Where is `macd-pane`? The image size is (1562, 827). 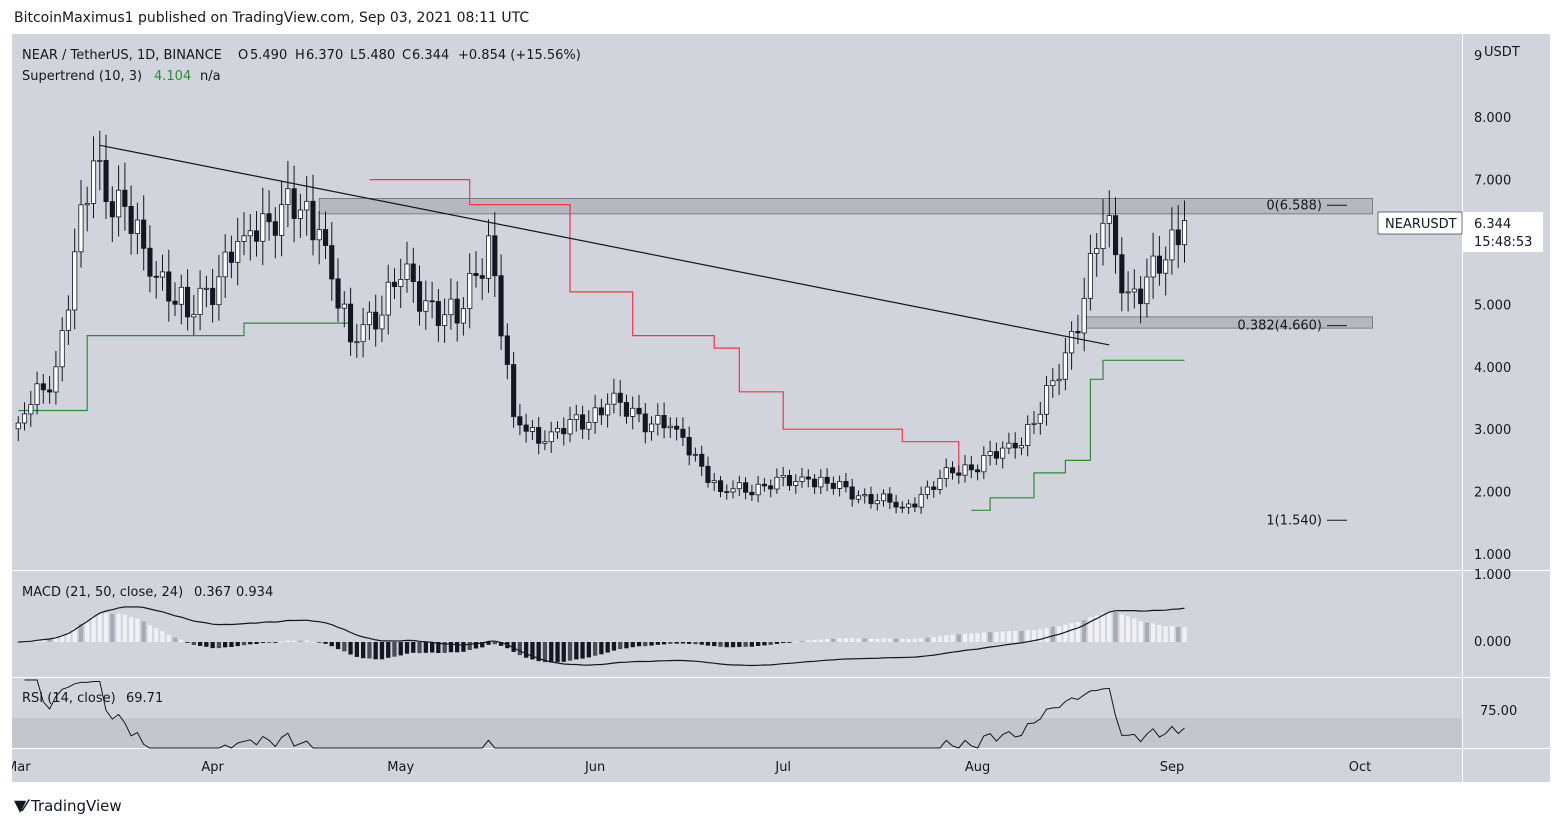 macd-pane is located at coordinates (737, 624).